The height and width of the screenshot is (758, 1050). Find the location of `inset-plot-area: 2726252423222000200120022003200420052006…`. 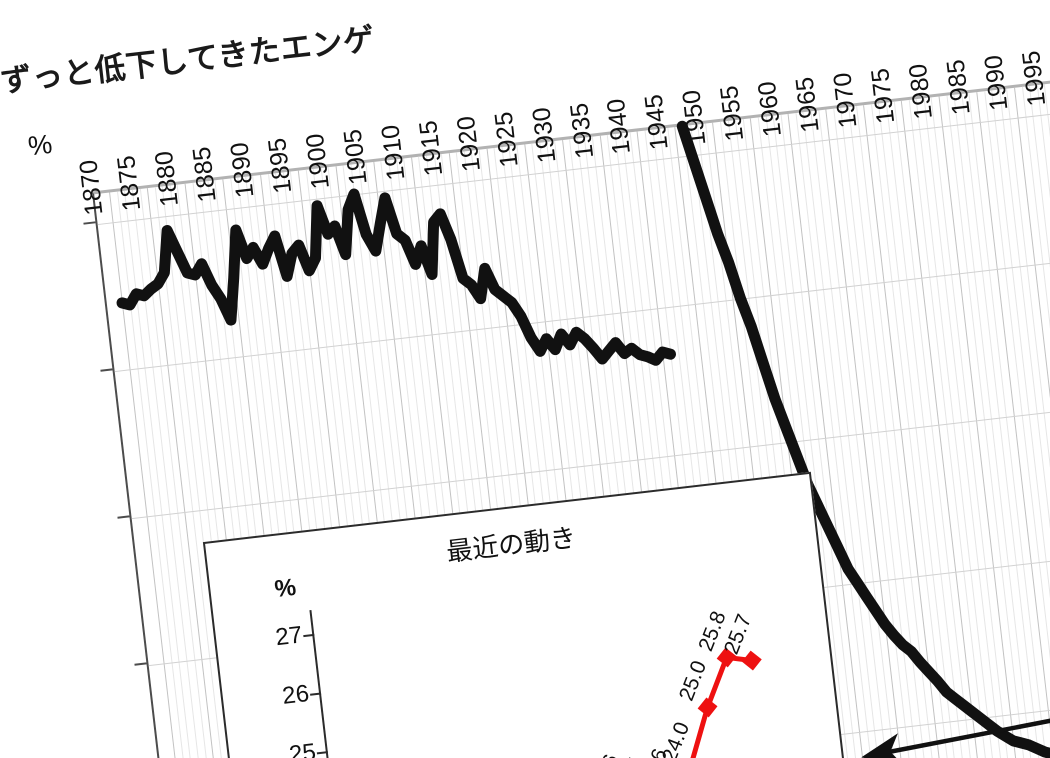

inset-plot-area: 2726252423222000200120022003200420052006… is located at coordinates (531, 658).